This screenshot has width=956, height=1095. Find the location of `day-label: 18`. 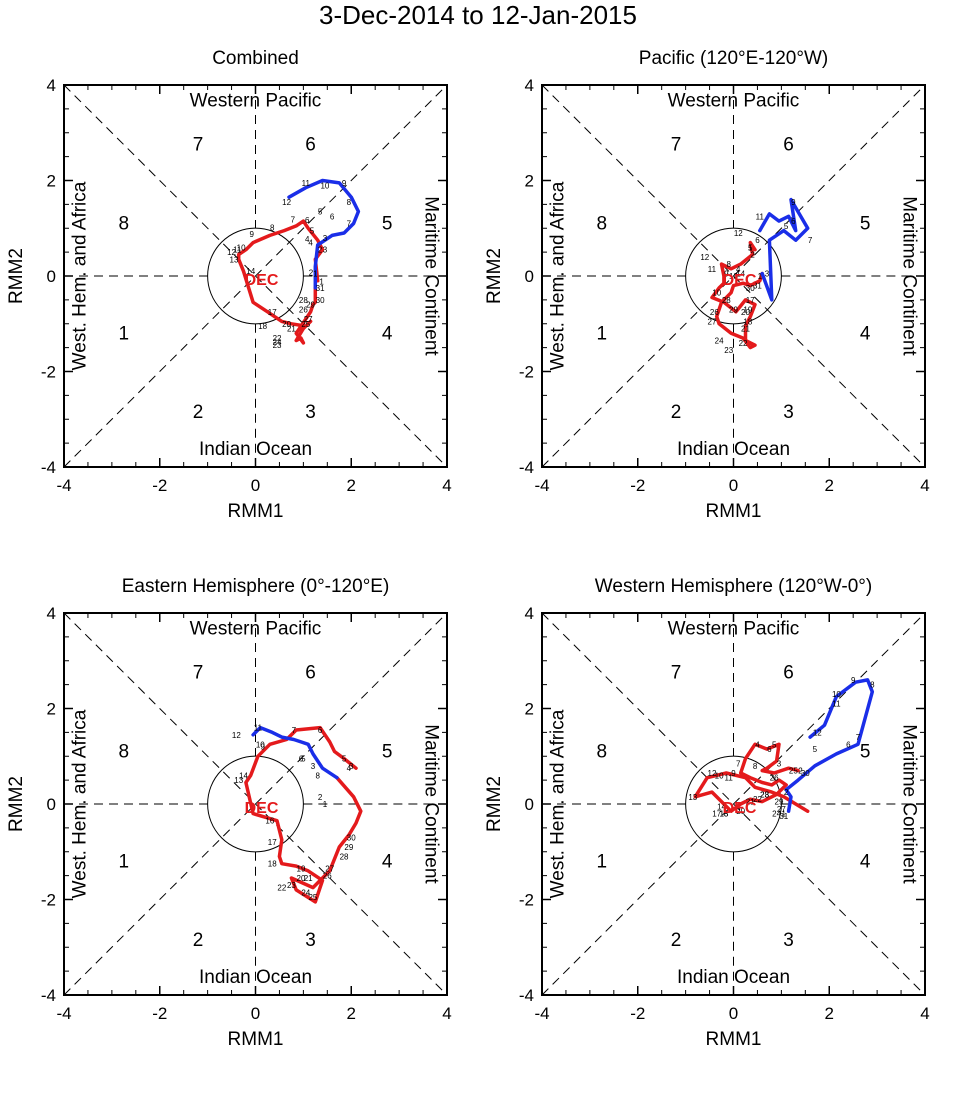

day-label: 18 is located at coordinates (723, 814).